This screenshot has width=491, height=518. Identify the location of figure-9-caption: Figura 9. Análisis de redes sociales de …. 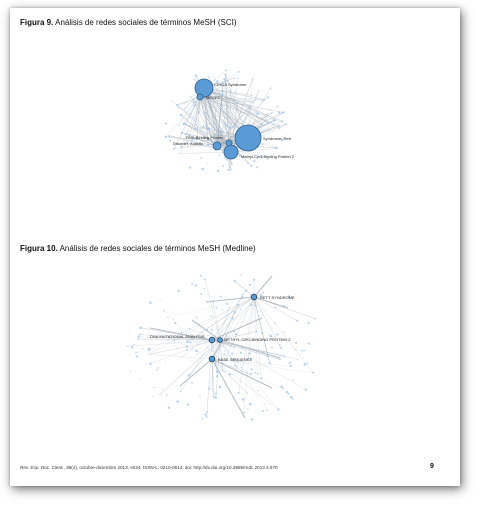
(128, 22).